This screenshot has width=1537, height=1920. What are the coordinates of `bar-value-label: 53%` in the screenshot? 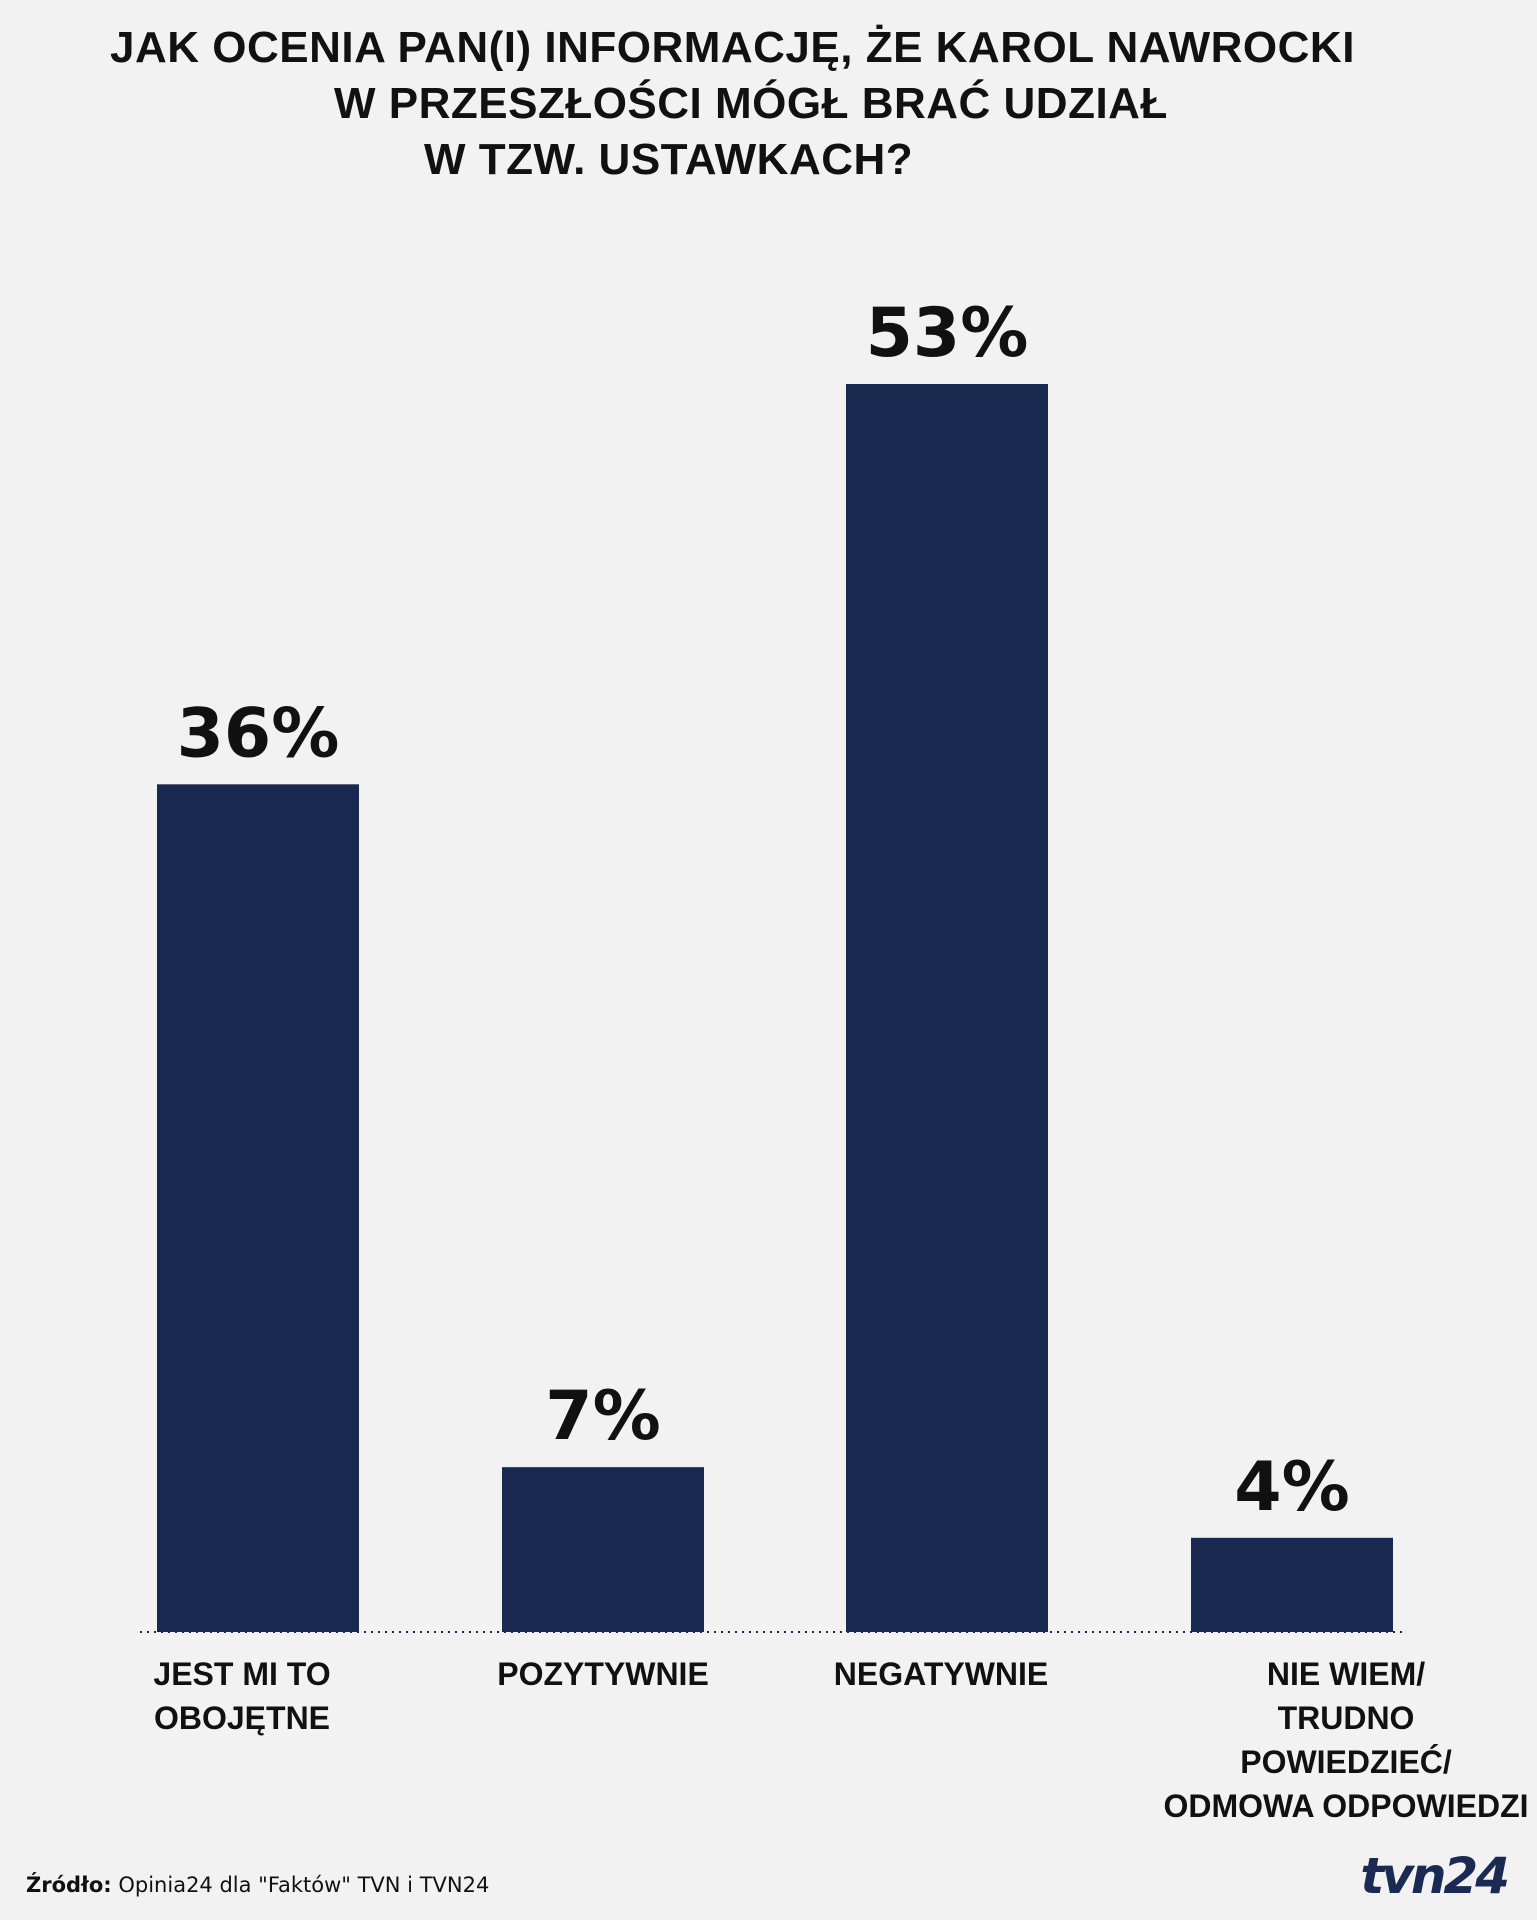 It's located at (947, 333).